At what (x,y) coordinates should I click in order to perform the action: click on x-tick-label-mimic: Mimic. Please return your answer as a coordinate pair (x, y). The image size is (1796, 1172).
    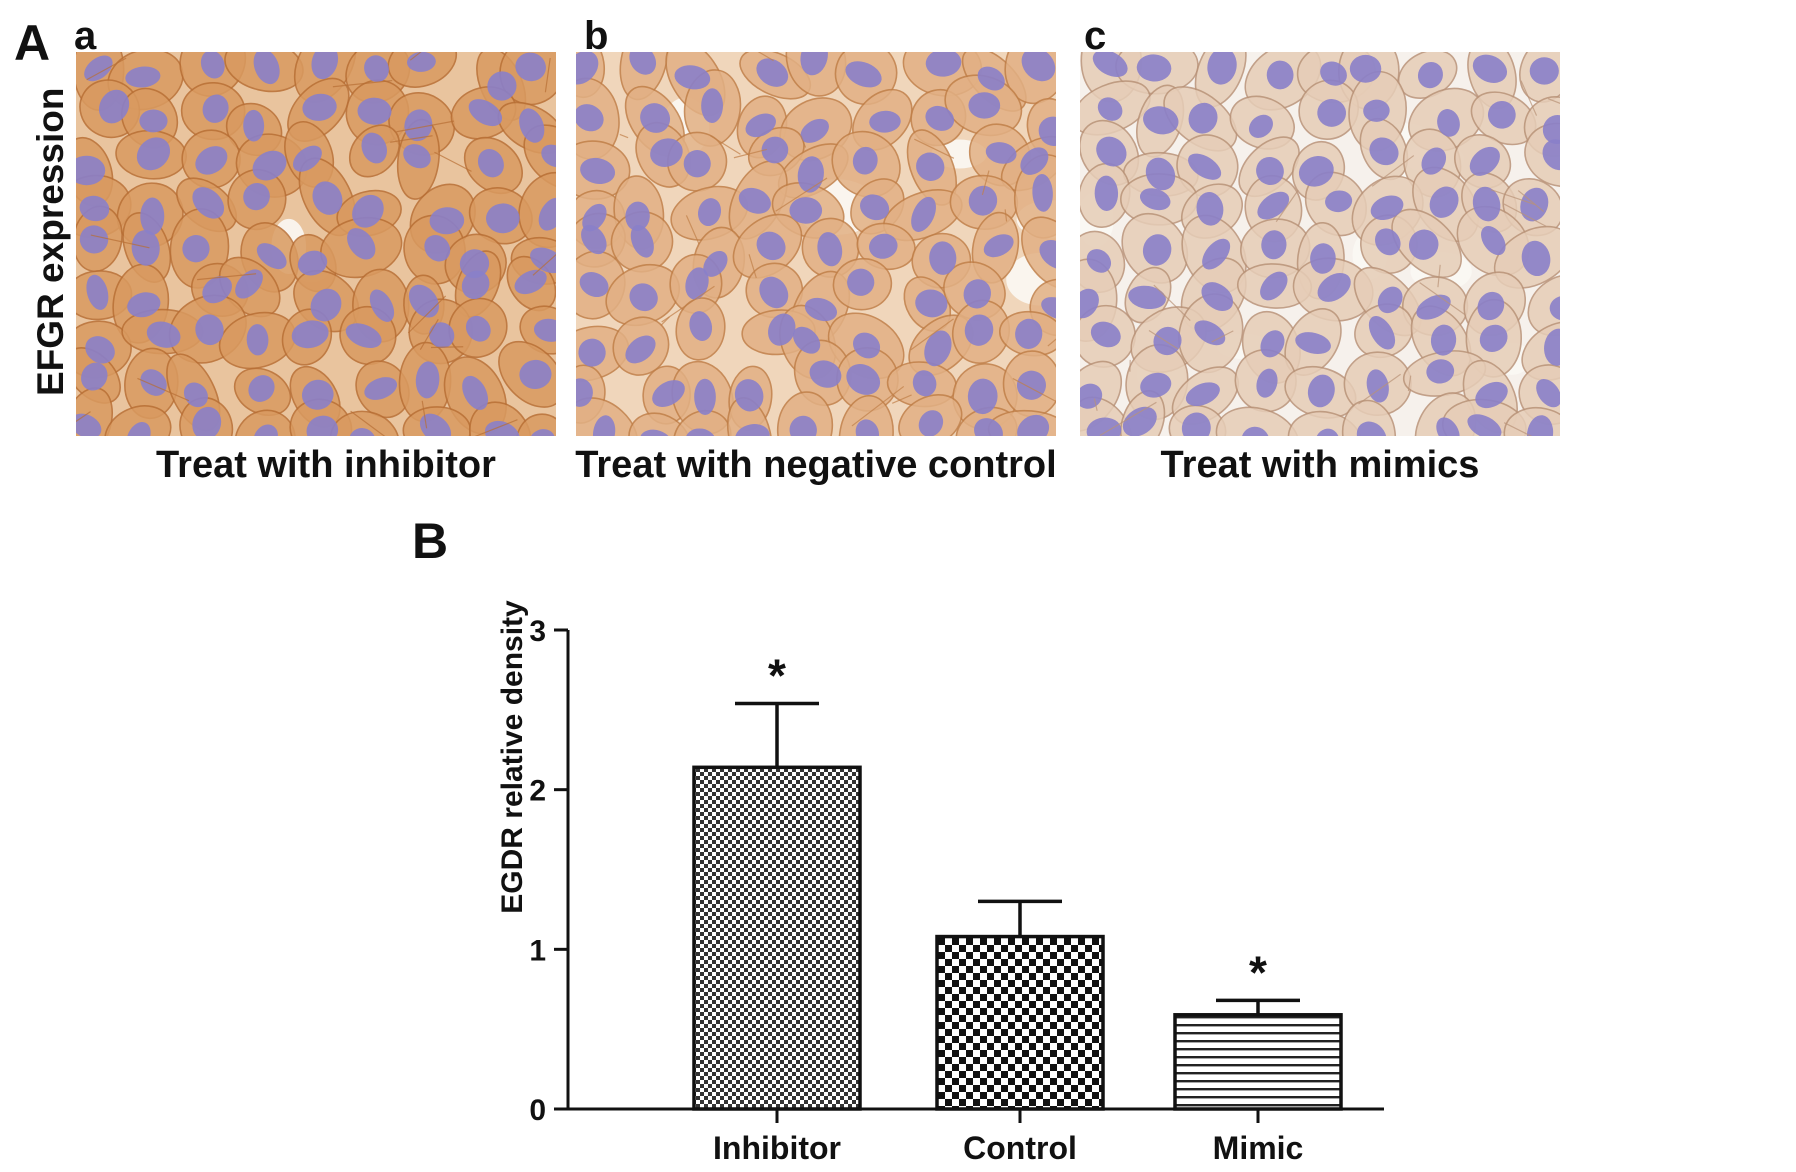
    Looking at the image, I should click on (1258, 1148).